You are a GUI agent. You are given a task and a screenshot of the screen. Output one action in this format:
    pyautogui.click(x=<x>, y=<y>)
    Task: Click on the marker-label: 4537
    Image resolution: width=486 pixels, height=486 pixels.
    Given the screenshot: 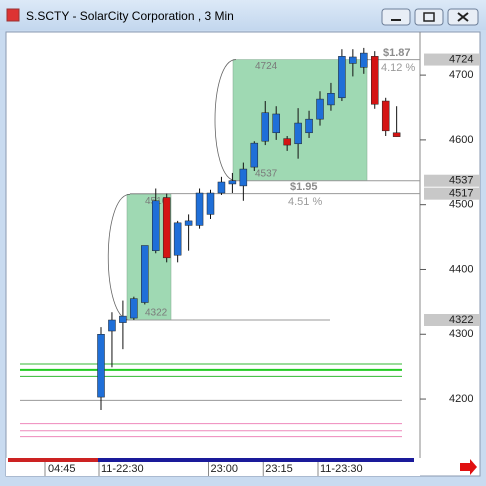 What is the action you would take?
    pyautogui.click(x=461, y=181)
    